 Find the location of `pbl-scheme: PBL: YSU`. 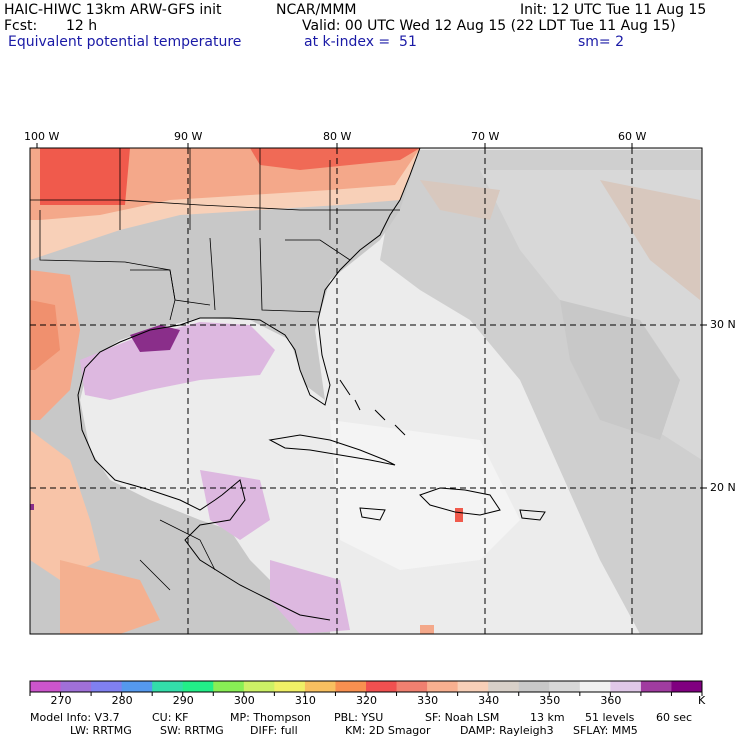

pbl-scheme: PBL: YSU is located at coordinates (359, 717).